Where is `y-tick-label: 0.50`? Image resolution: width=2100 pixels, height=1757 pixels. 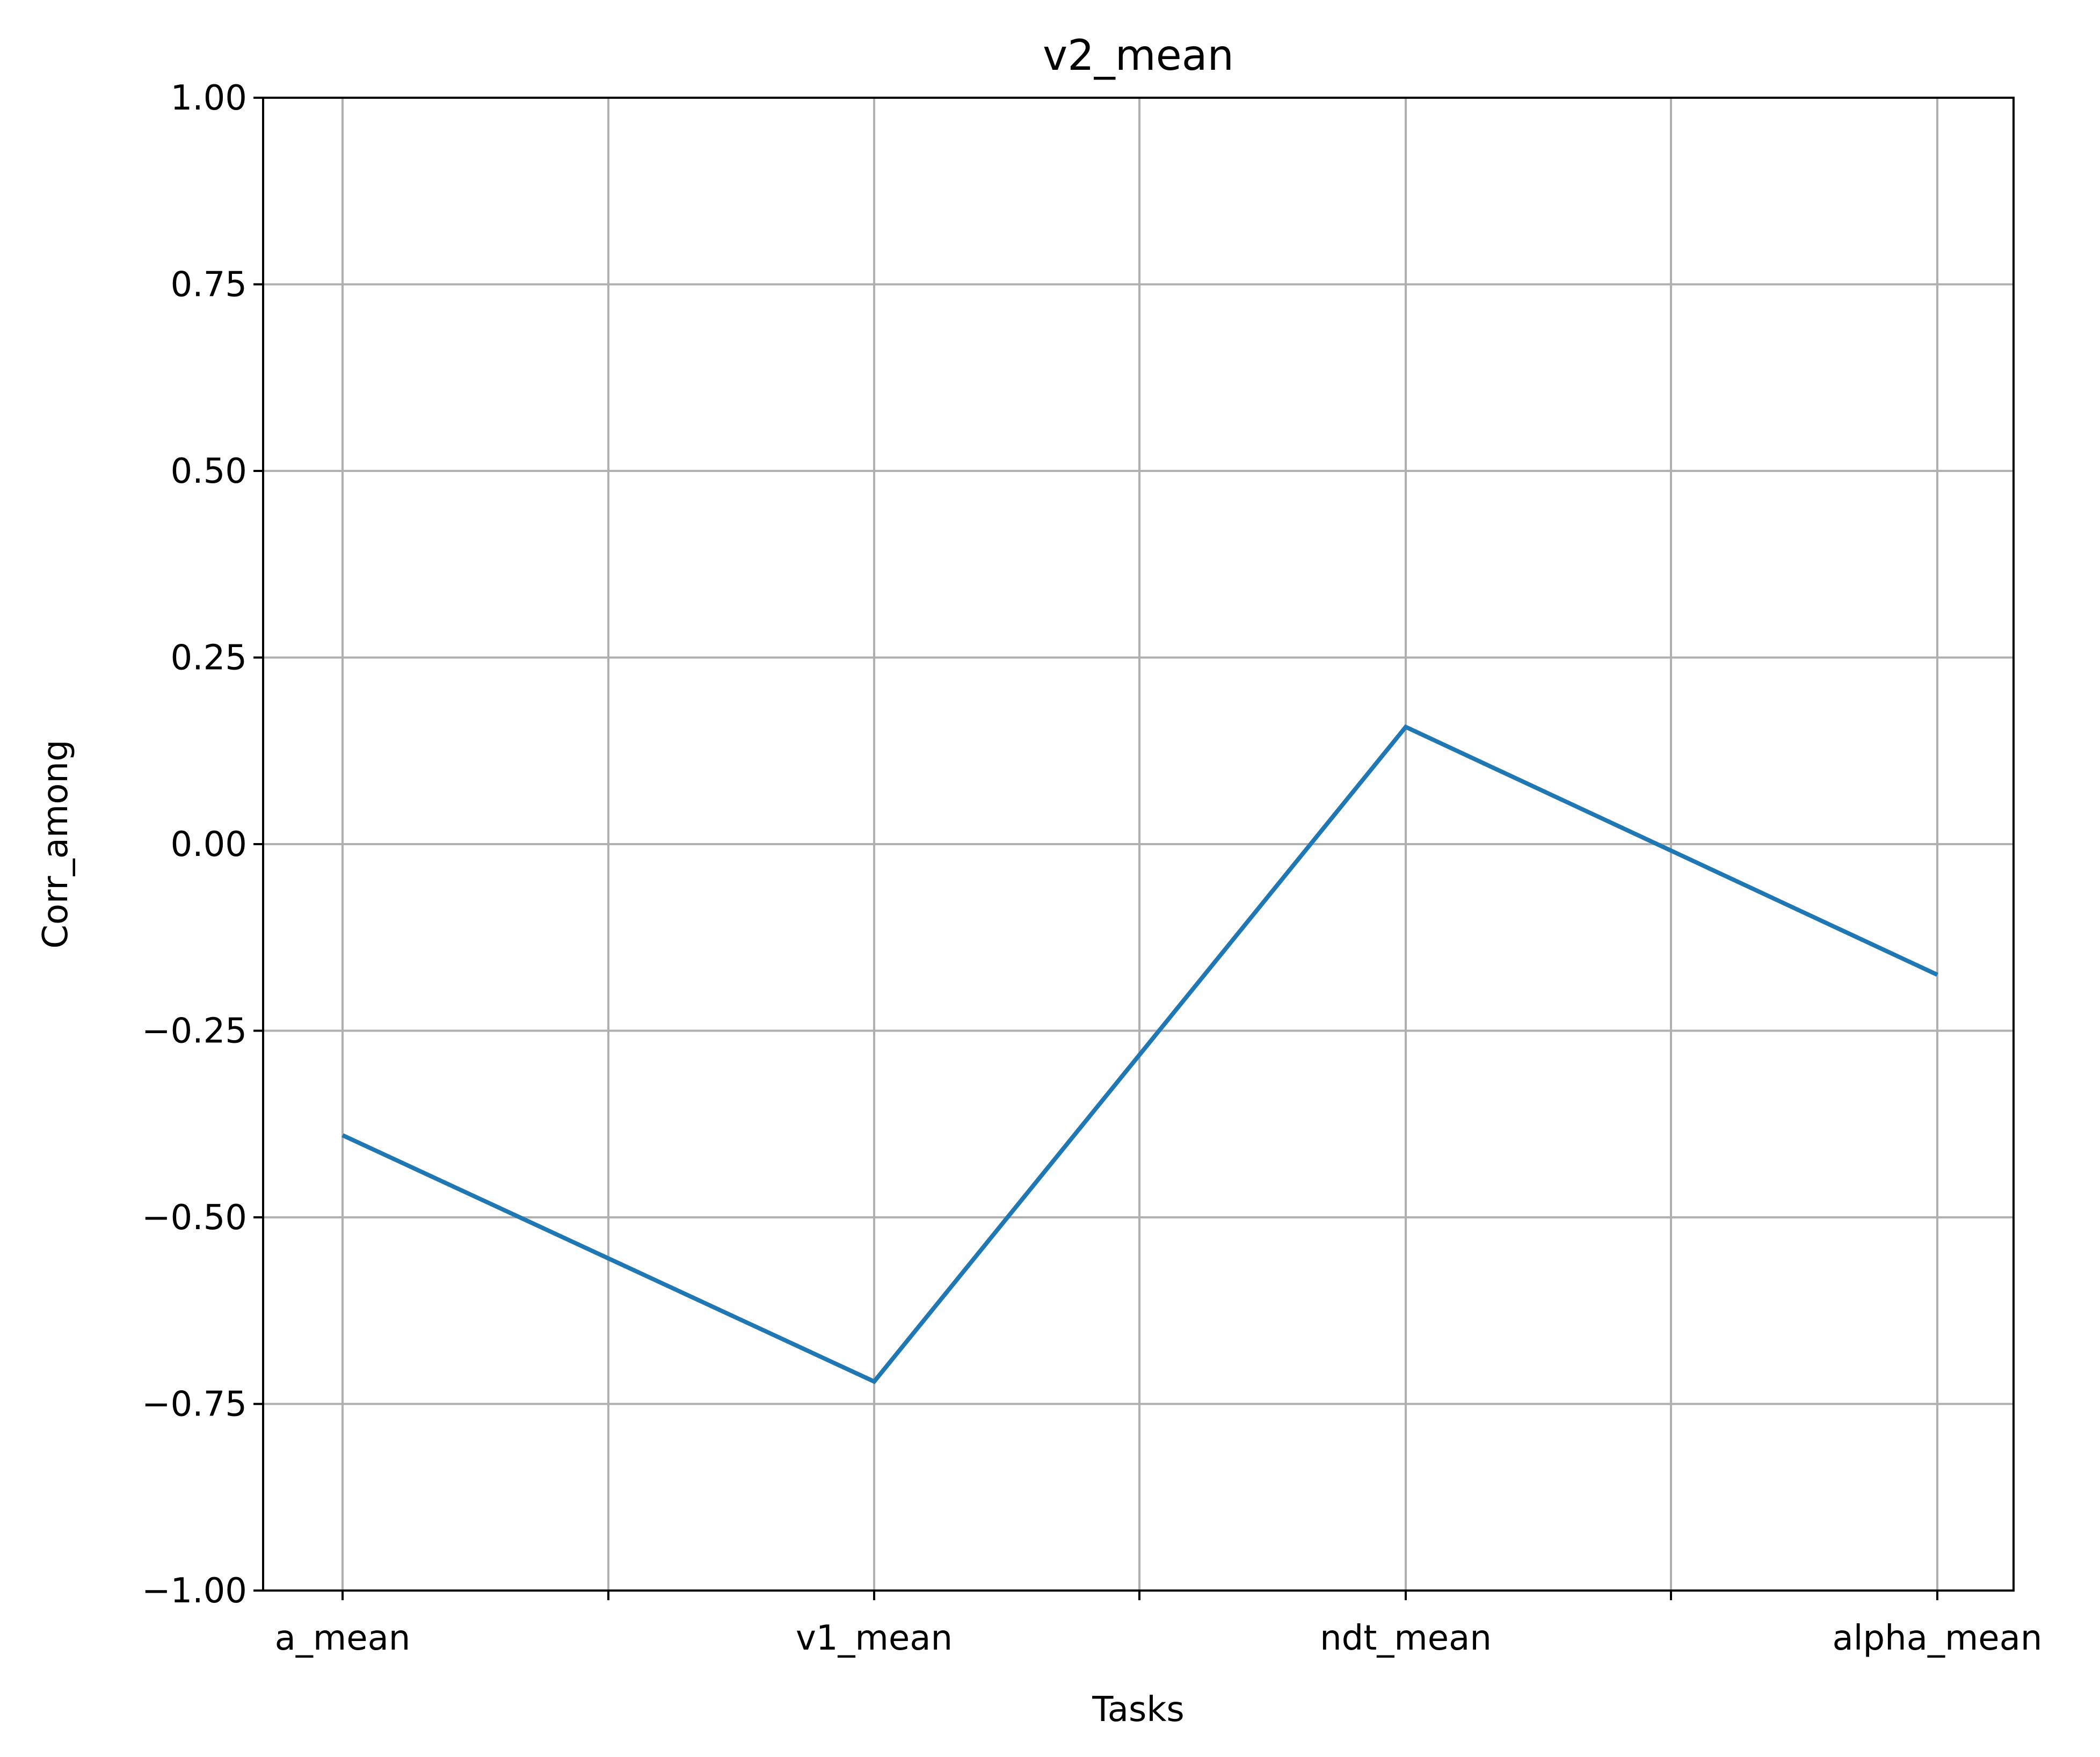
y-tick-label: 0.50 is located at coordinates (210, 472).